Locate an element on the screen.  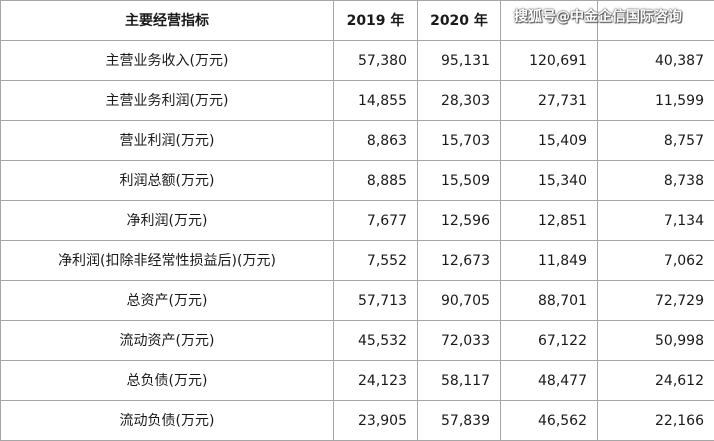
cell-2022: 7,134 is located at coordinates (655, 220).